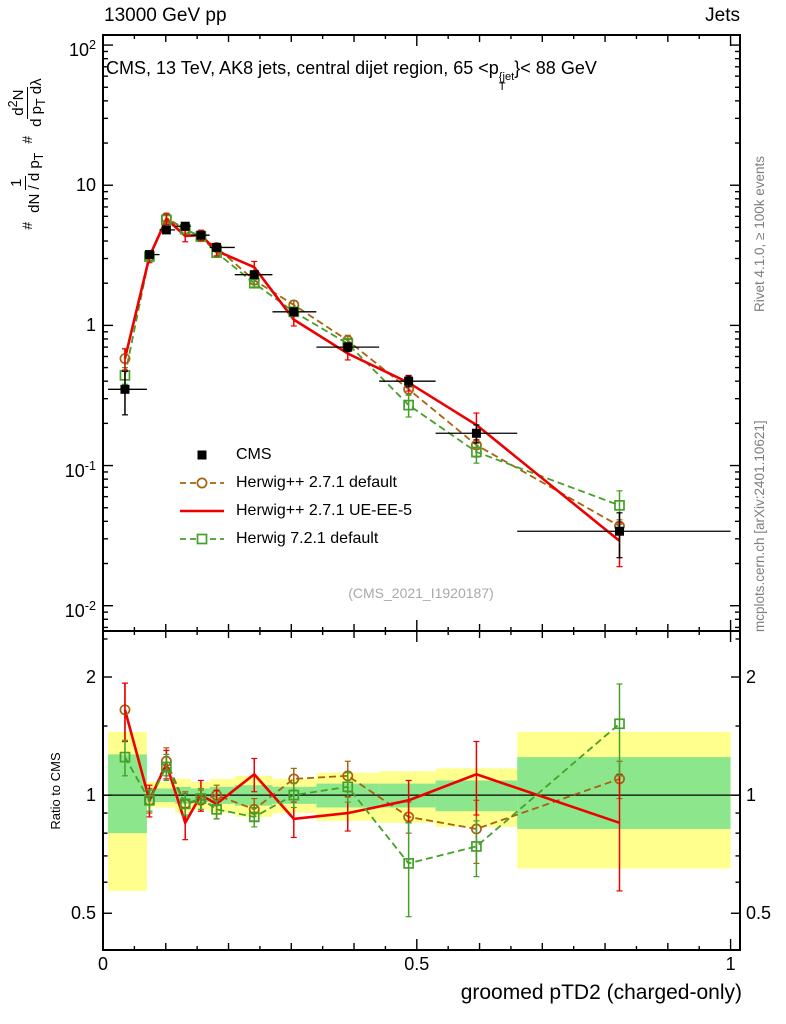 The width and height of the screenshot is (786, 1024). Describe the element at coordinates (83, 913) in the screenshot. I see `ratio-y-tick-label-left: 0.5` at that location.